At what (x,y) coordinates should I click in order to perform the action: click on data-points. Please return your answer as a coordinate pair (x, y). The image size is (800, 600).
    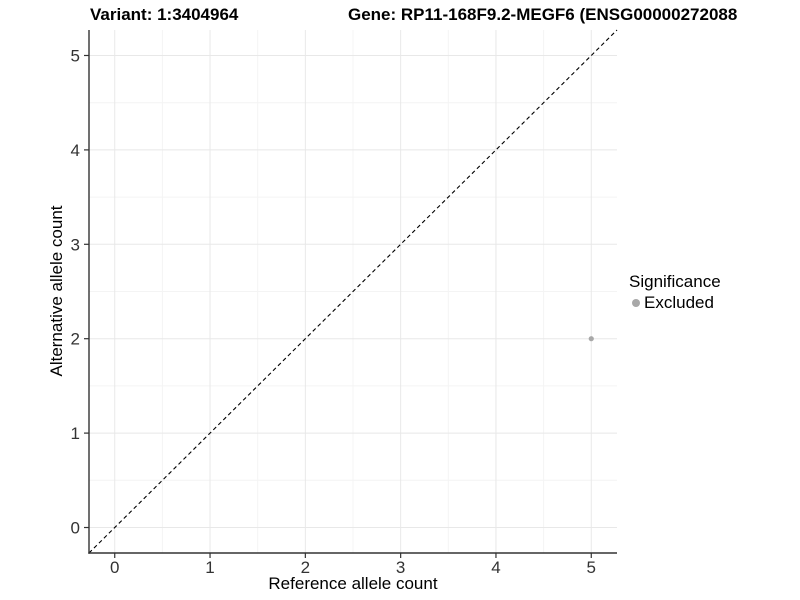
    Looking at the image, I should click on (591, 339).